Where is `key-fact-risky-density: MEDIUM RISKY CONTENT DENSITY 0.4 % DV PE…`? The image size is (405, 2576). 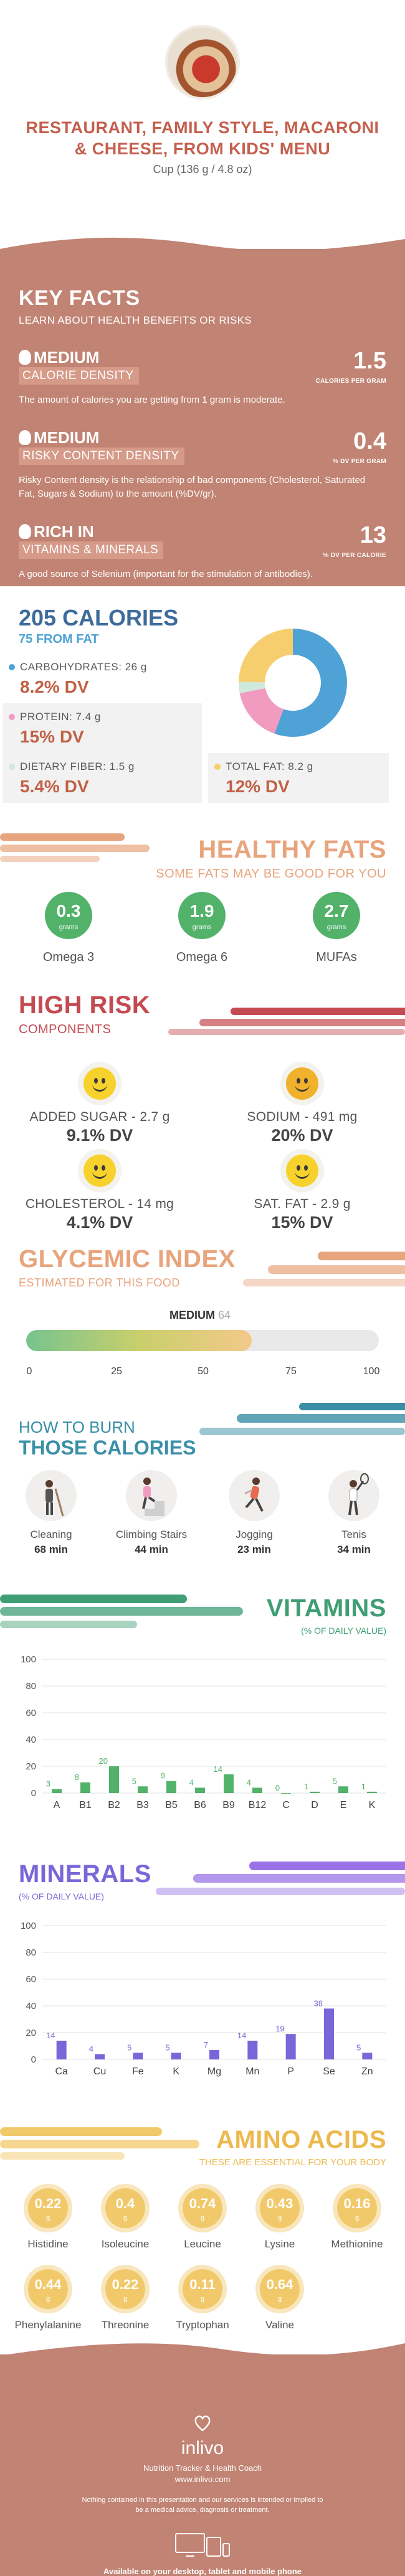
key-fact-risky-density: MEDIUM RISKY CONTENT DENSITY 0.4 % DV PE… is located at coordinates (202, 464).